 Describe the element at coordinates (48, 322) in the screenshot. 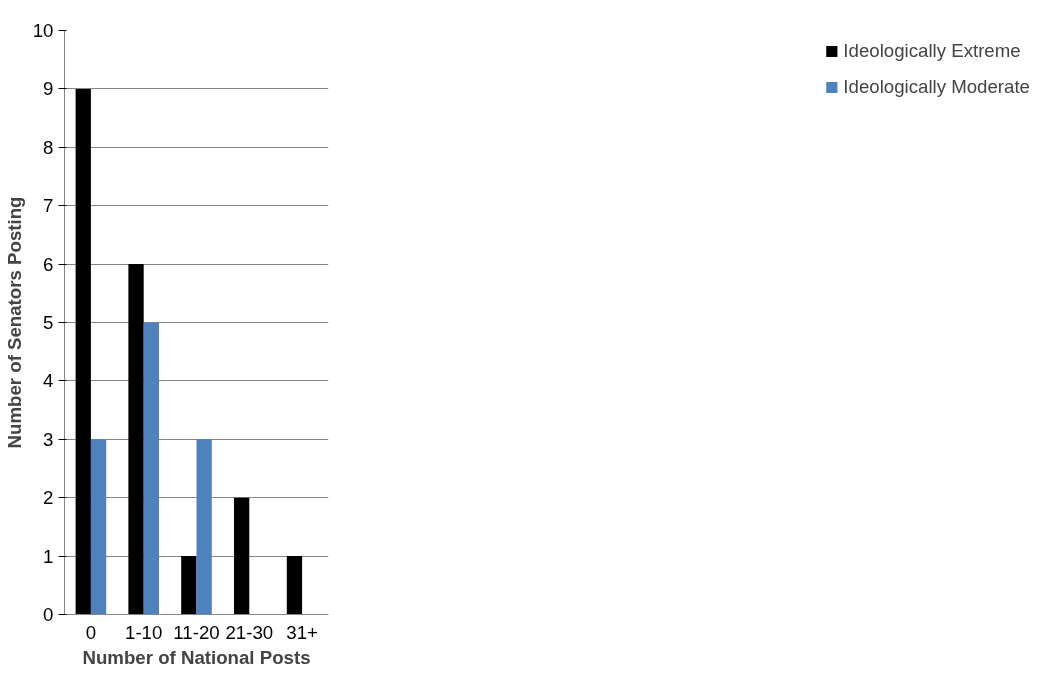

I see `y-tick-label: 5` at that location.